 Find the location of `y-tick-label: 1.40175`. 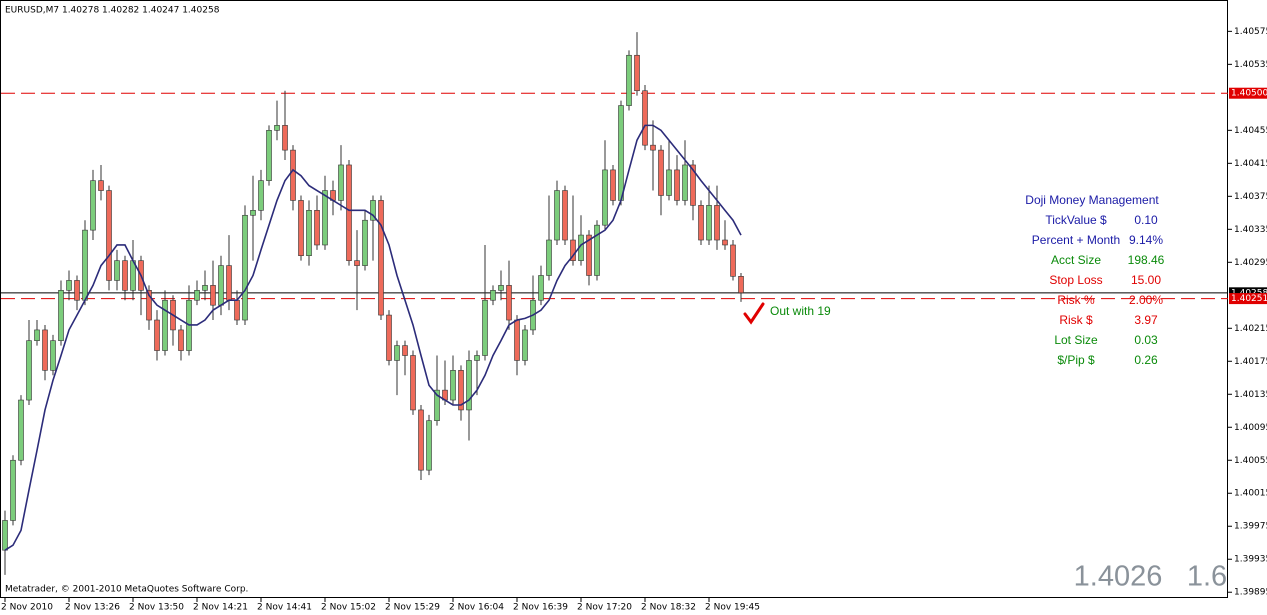

y-tick-label: 1.40175 is located at coordinates (1250, 362).